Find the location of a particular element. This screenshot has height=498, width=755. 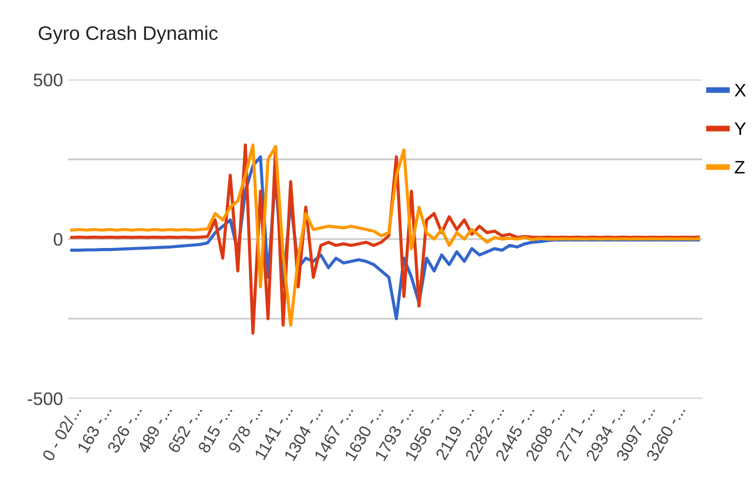

y-tick-label: 0 is located at coordinates (58, 239).